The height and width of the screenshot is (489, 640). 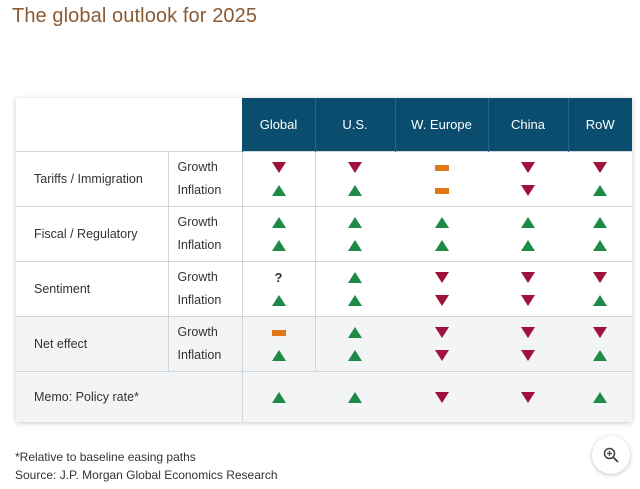 I want to click on row-label: Net effect, so click(x=92, y=344).